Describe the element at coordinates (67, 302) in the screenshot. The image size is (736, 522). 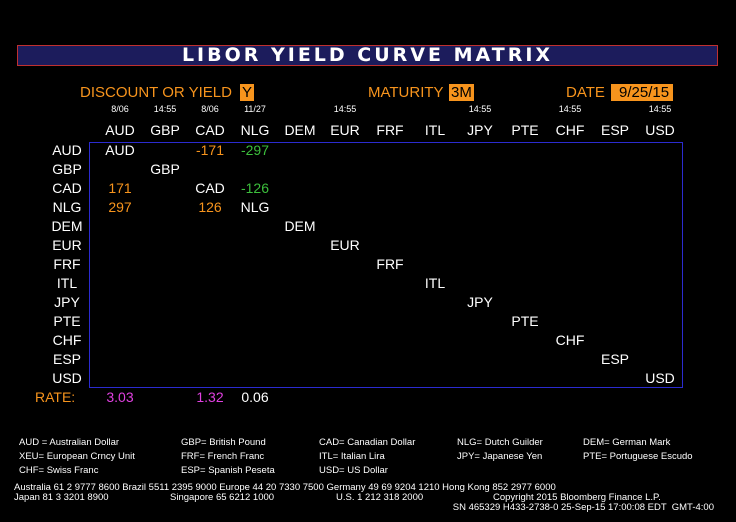
I see `row-label: JPY` at that location.